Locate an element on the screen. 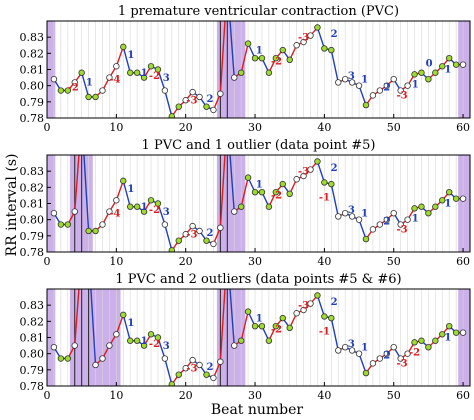 Image resolution: width=474 pixels, height=420 pixels. x-tick-label: 20 is located at coordinates (186, 127).